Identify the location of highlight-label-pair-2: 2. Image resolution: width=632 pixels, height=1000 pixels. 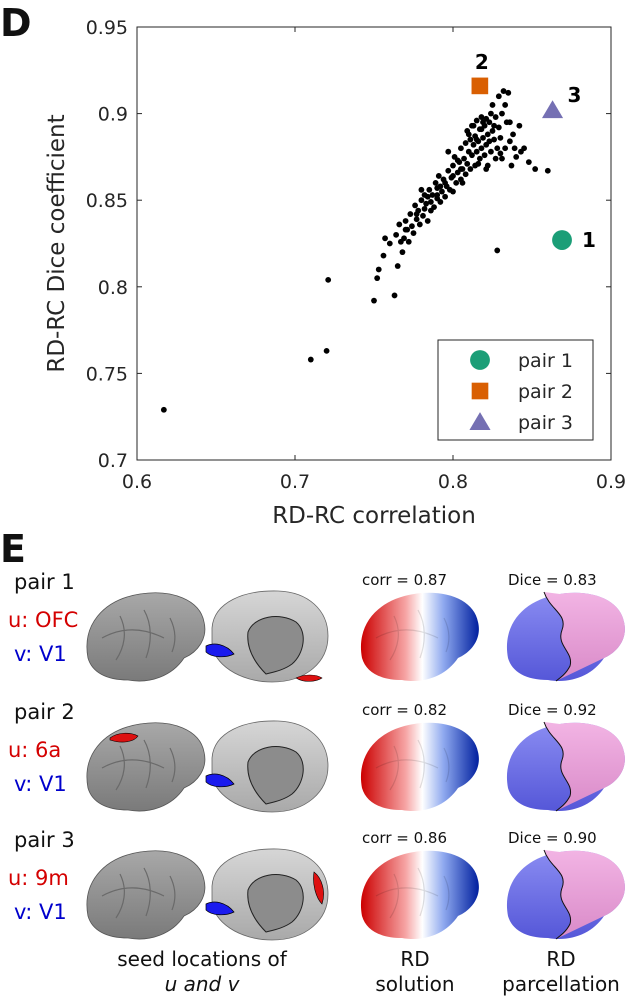
(482, 62).